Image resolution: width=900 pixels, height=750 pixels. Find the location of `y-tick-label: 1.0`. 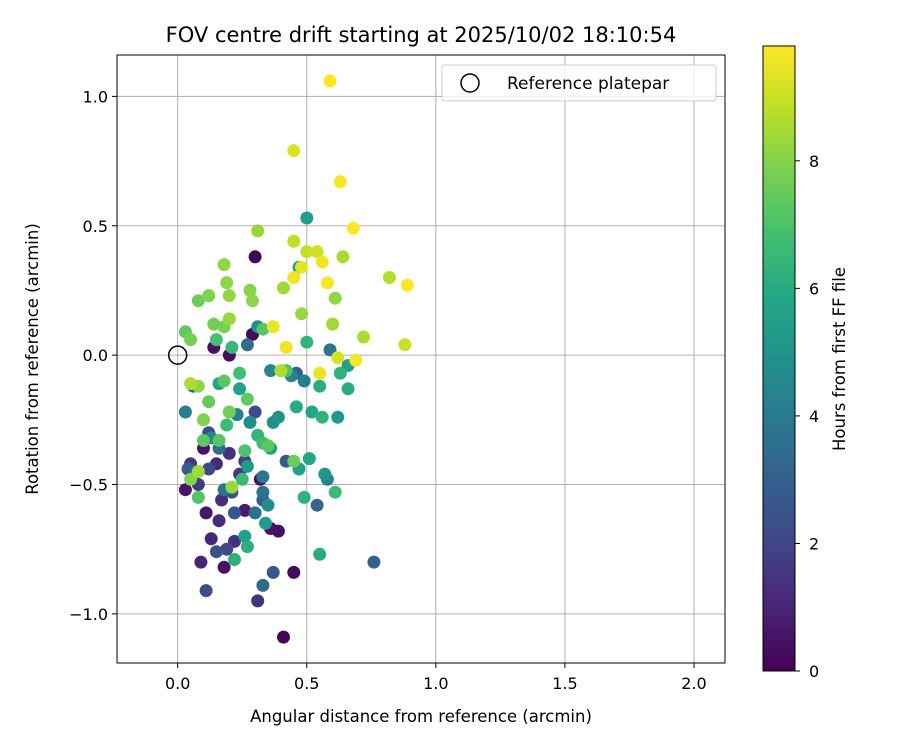

y-tick-label: 1.0 is located at coordinates (95, 96).